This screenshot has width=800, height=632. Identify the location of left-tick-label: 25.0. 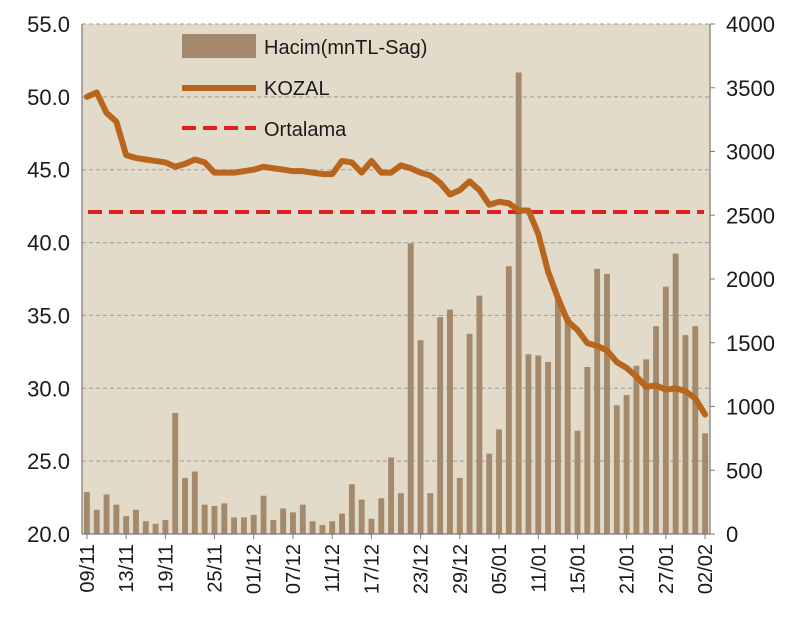
(48, 461).